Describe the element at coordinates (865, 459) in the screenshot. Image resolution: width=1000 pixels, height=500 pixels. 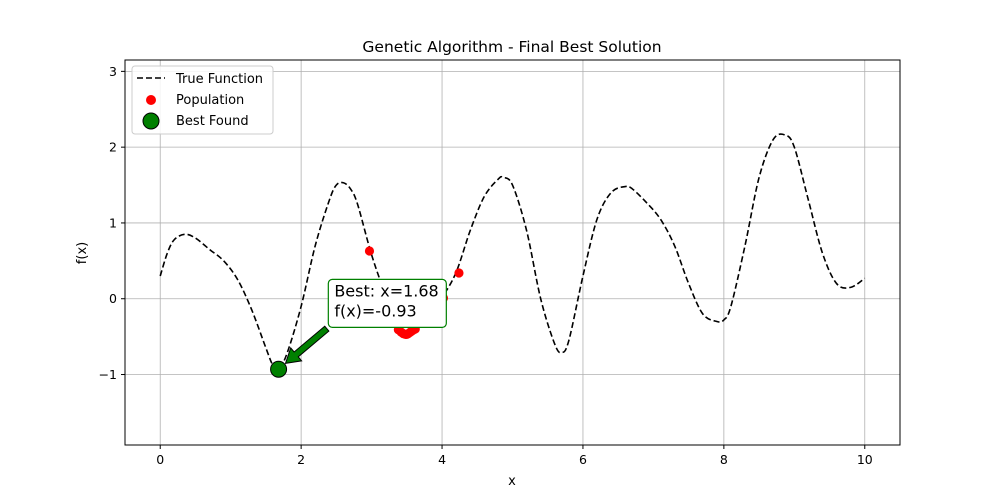
I see `x-tick-label: 10` at that location.